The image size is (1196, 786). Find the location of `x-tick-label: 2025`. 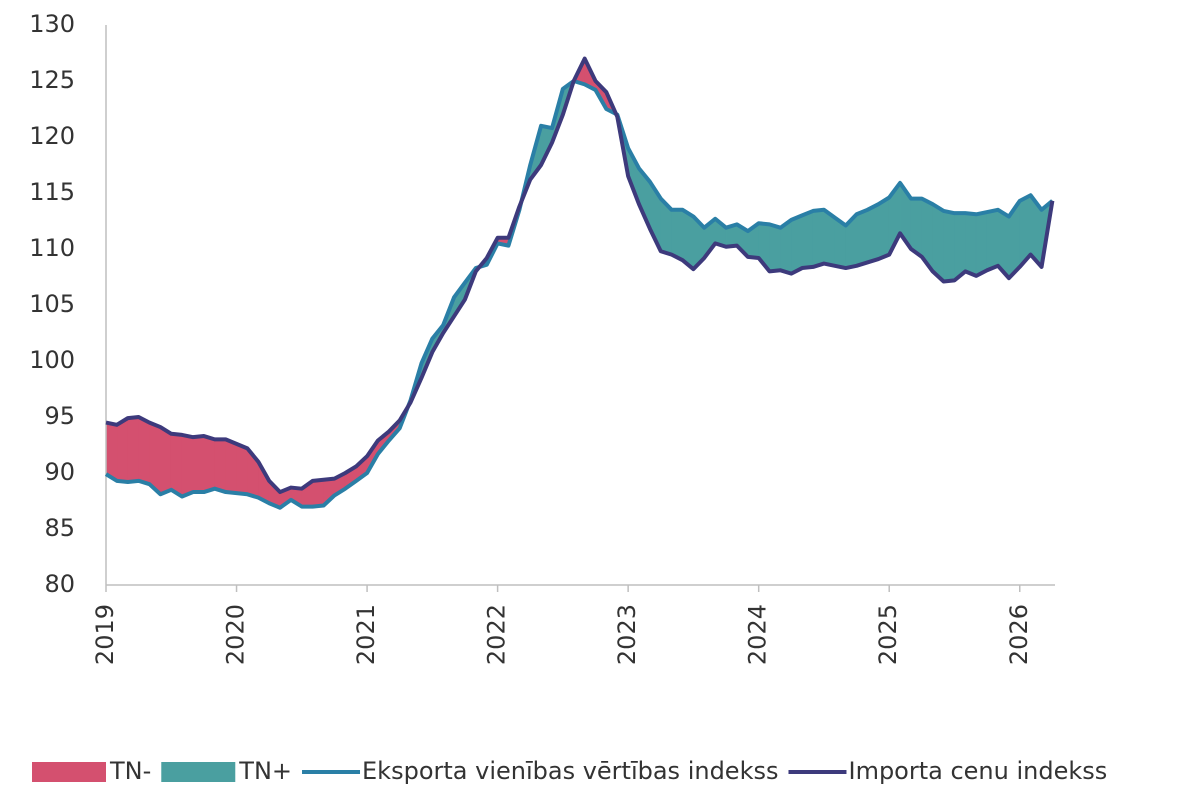

x-tick-label: 2025 is located at coordinates (888, 634).